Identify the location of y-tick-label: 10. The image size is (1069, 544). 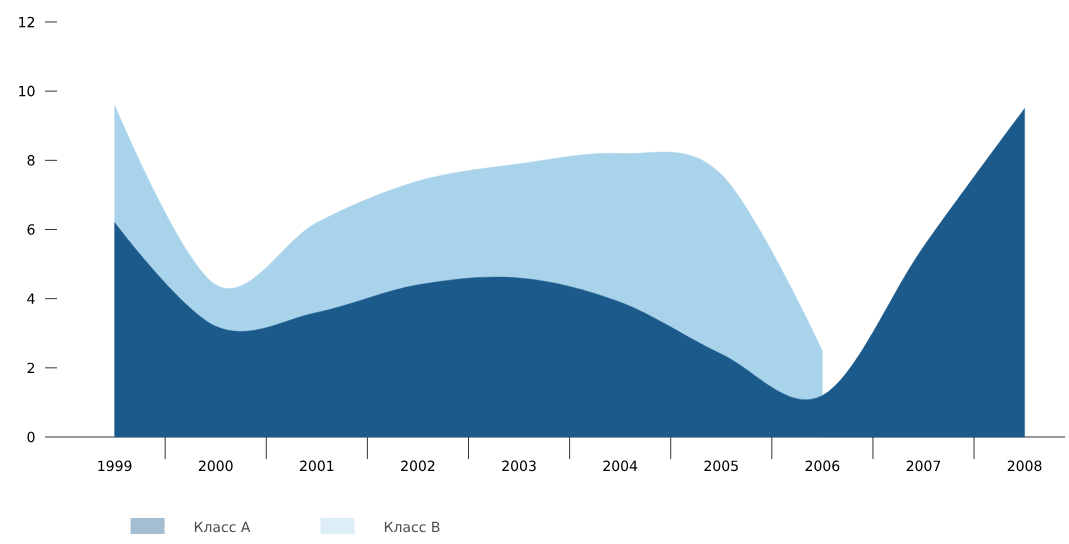
(27, 91).